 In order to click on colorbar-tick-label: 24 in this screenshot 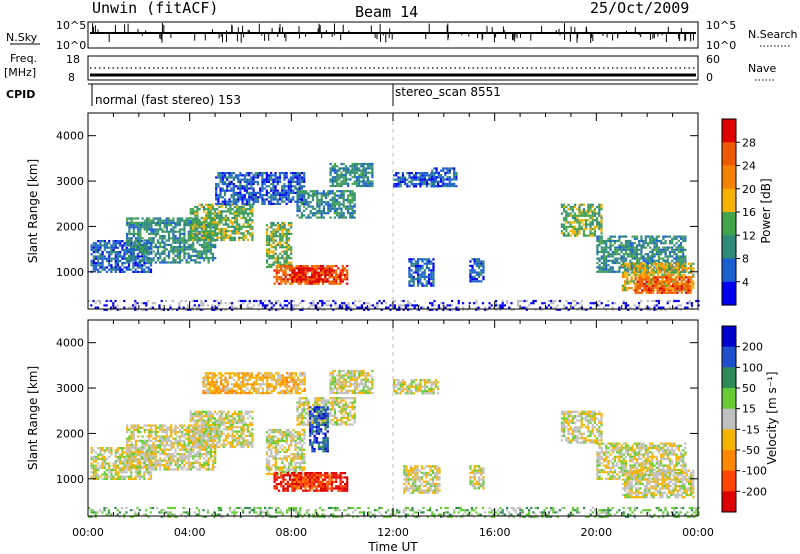, I will do `click(749, 166)`.